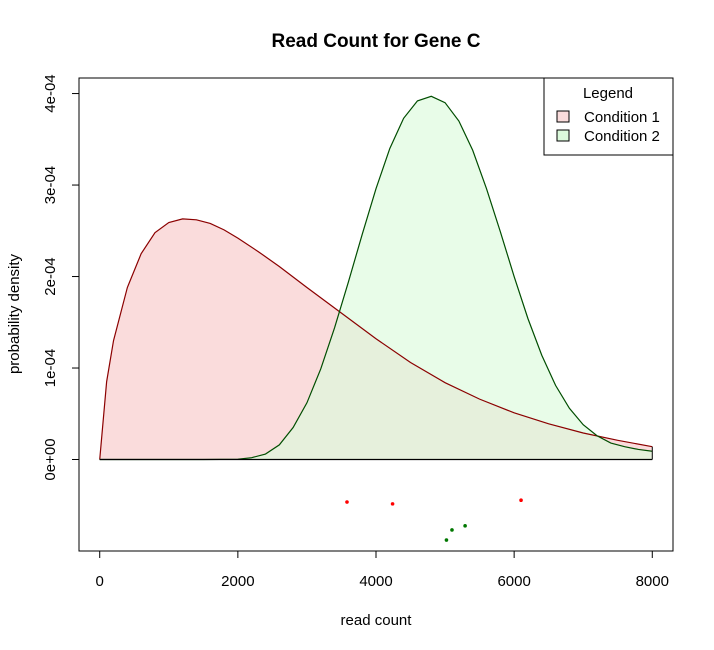 The height and width of the screenshot is (650, 714). Describe the element at coordinates (237, 581) in the screenshot. I see `x-tick-label-1: 2000` at that location.